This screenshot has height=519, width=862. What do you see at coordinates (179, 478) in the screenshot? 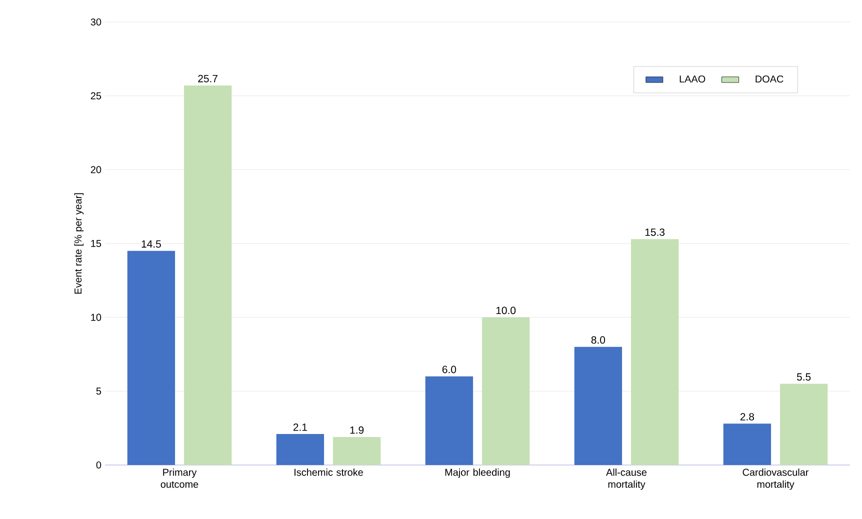
I see `x-tick-label: Primary outcome` at bounding box center [179, 478].